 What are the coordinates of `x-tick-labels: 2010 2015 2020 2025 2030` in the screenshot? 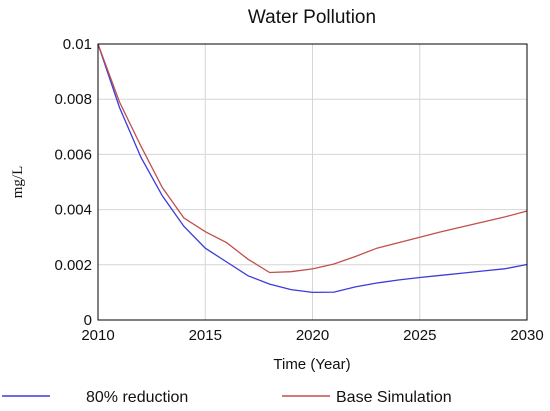 It's located at (312, 335).